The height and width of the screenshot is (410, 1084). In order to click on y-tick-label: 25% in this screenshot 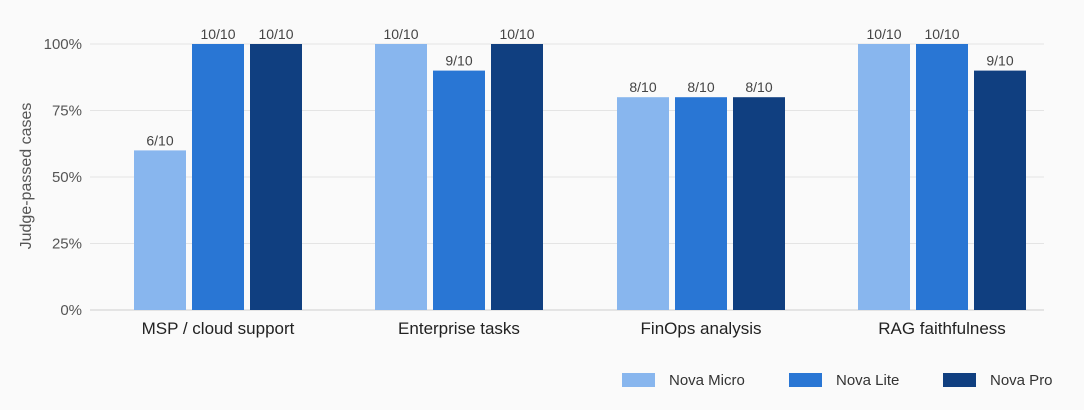, I will do `click(67, 244)`.